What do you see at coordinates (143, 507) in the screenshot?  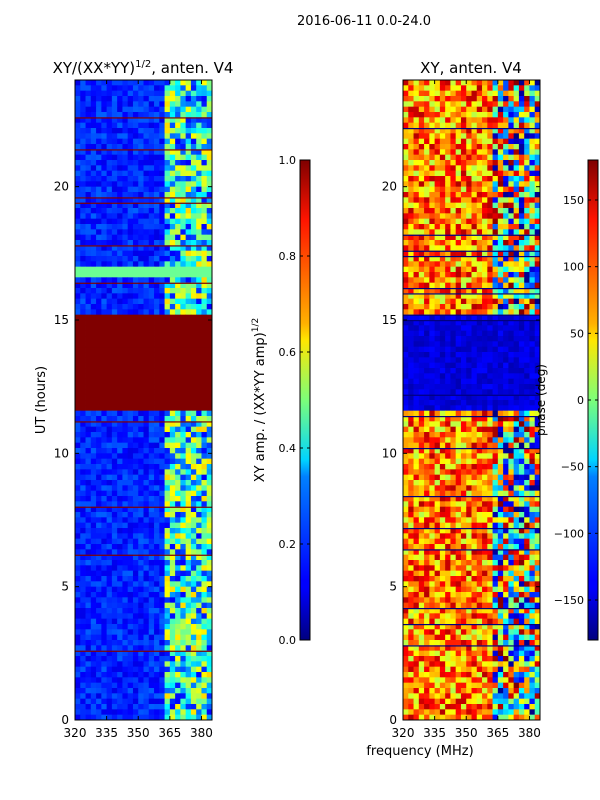 I see `flagged-row-line` at bounding box center [143, 507].